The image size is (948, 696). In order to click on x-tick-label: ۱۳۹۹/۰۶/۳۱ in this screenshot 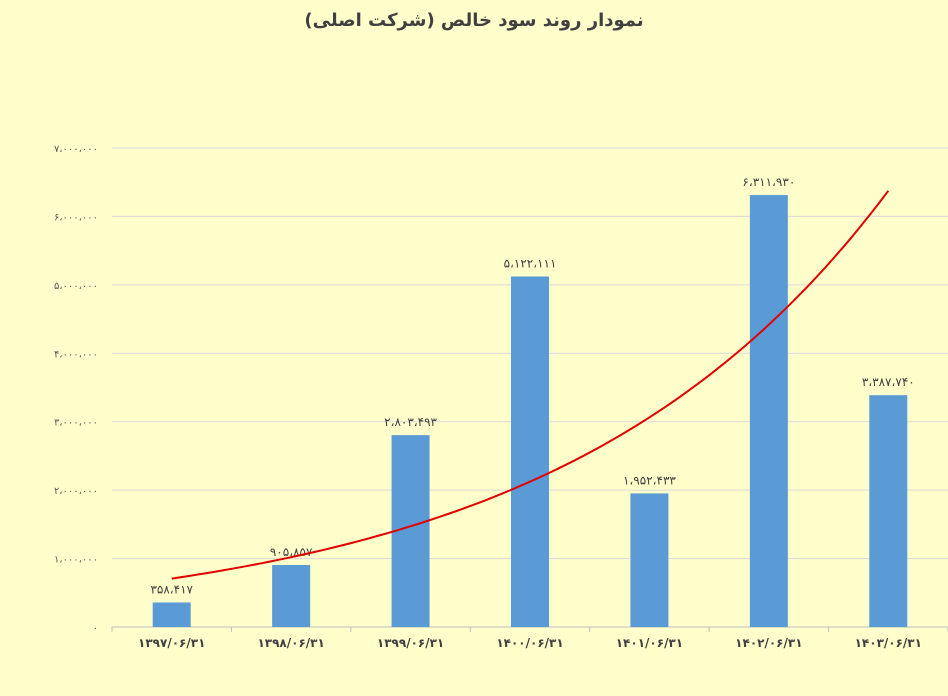, I will do `click(410, 643)`.